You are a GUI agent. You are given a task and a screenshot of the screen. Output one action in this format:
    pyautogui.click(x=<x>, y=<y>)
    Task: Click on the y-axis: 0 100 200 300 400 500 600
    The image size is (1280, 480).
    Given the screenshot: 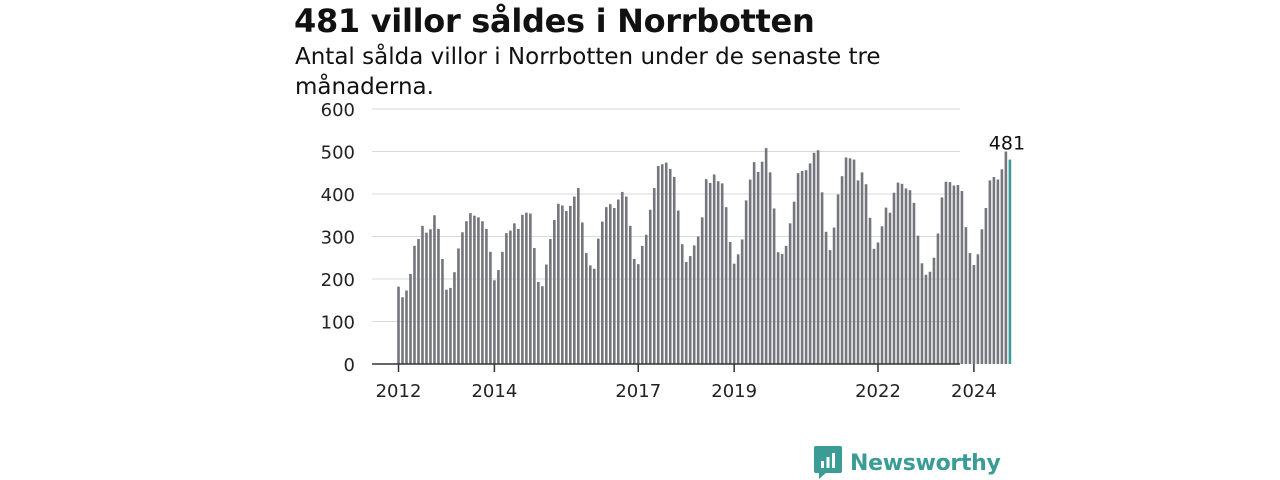 What is the action you would take?
    pyautogui.click(x=338, y=238)
    